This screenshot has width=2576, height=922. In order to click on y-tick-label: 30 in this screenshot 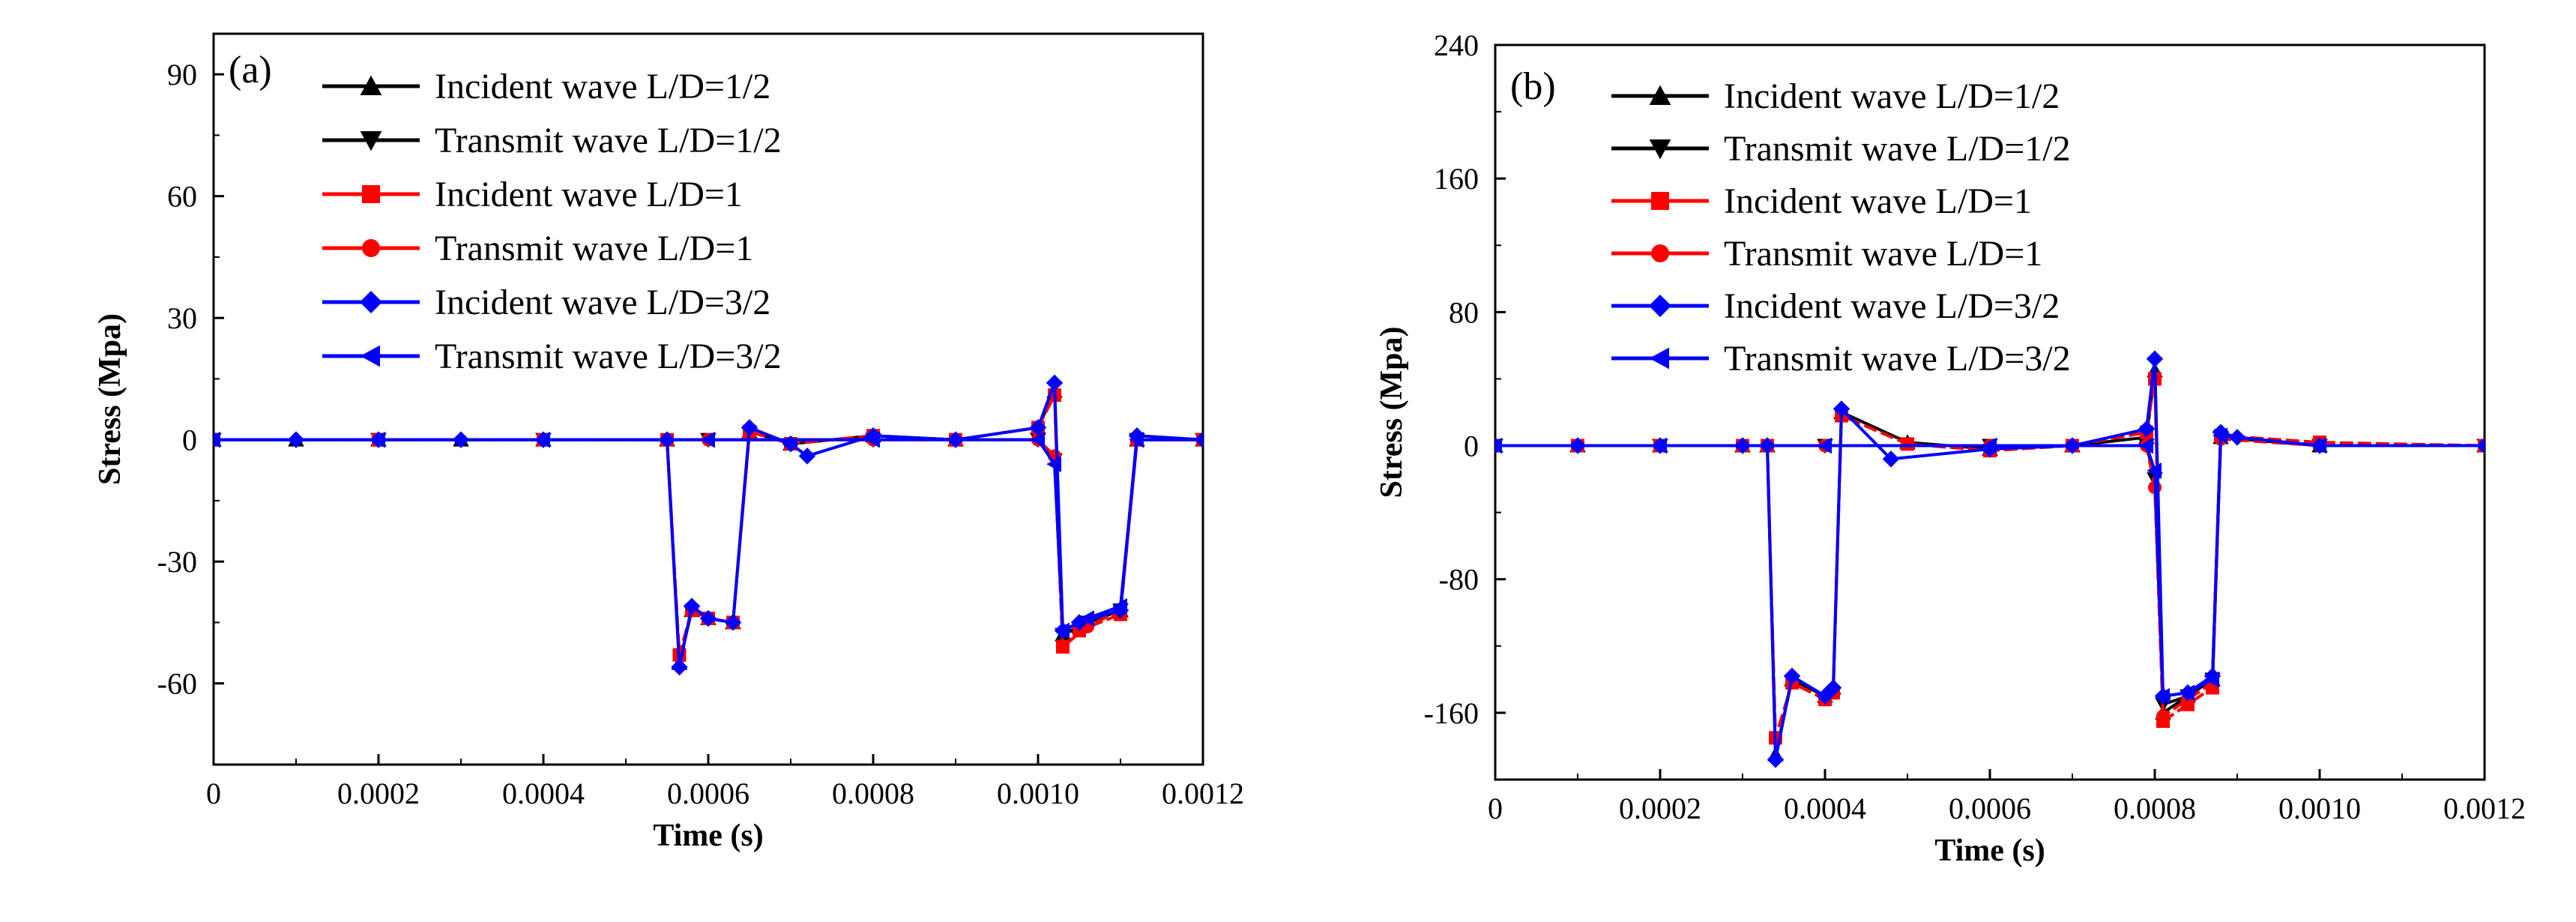, I will do `click(182, 318)`.